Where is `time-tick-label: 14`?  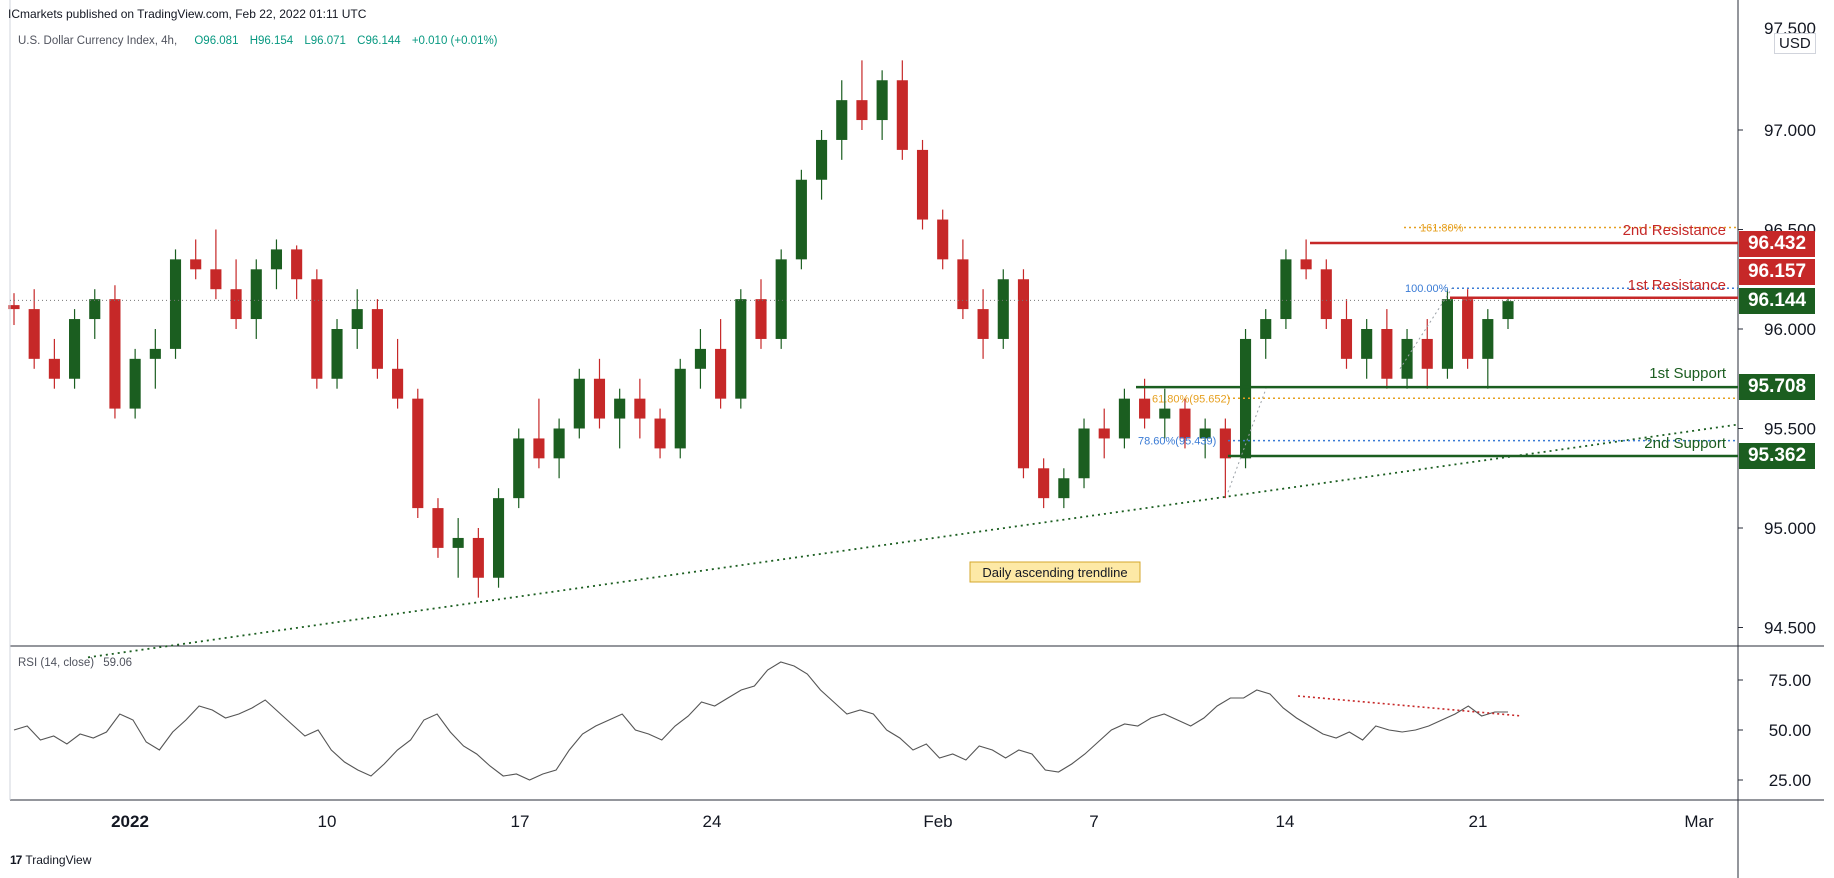 time-tick-label: 14 is located at coordinates (1285, 821).